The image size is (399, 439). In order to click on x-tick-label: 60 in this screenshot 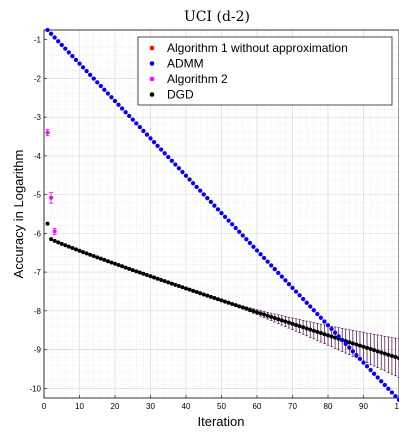, I will do `click(257, 406)`.